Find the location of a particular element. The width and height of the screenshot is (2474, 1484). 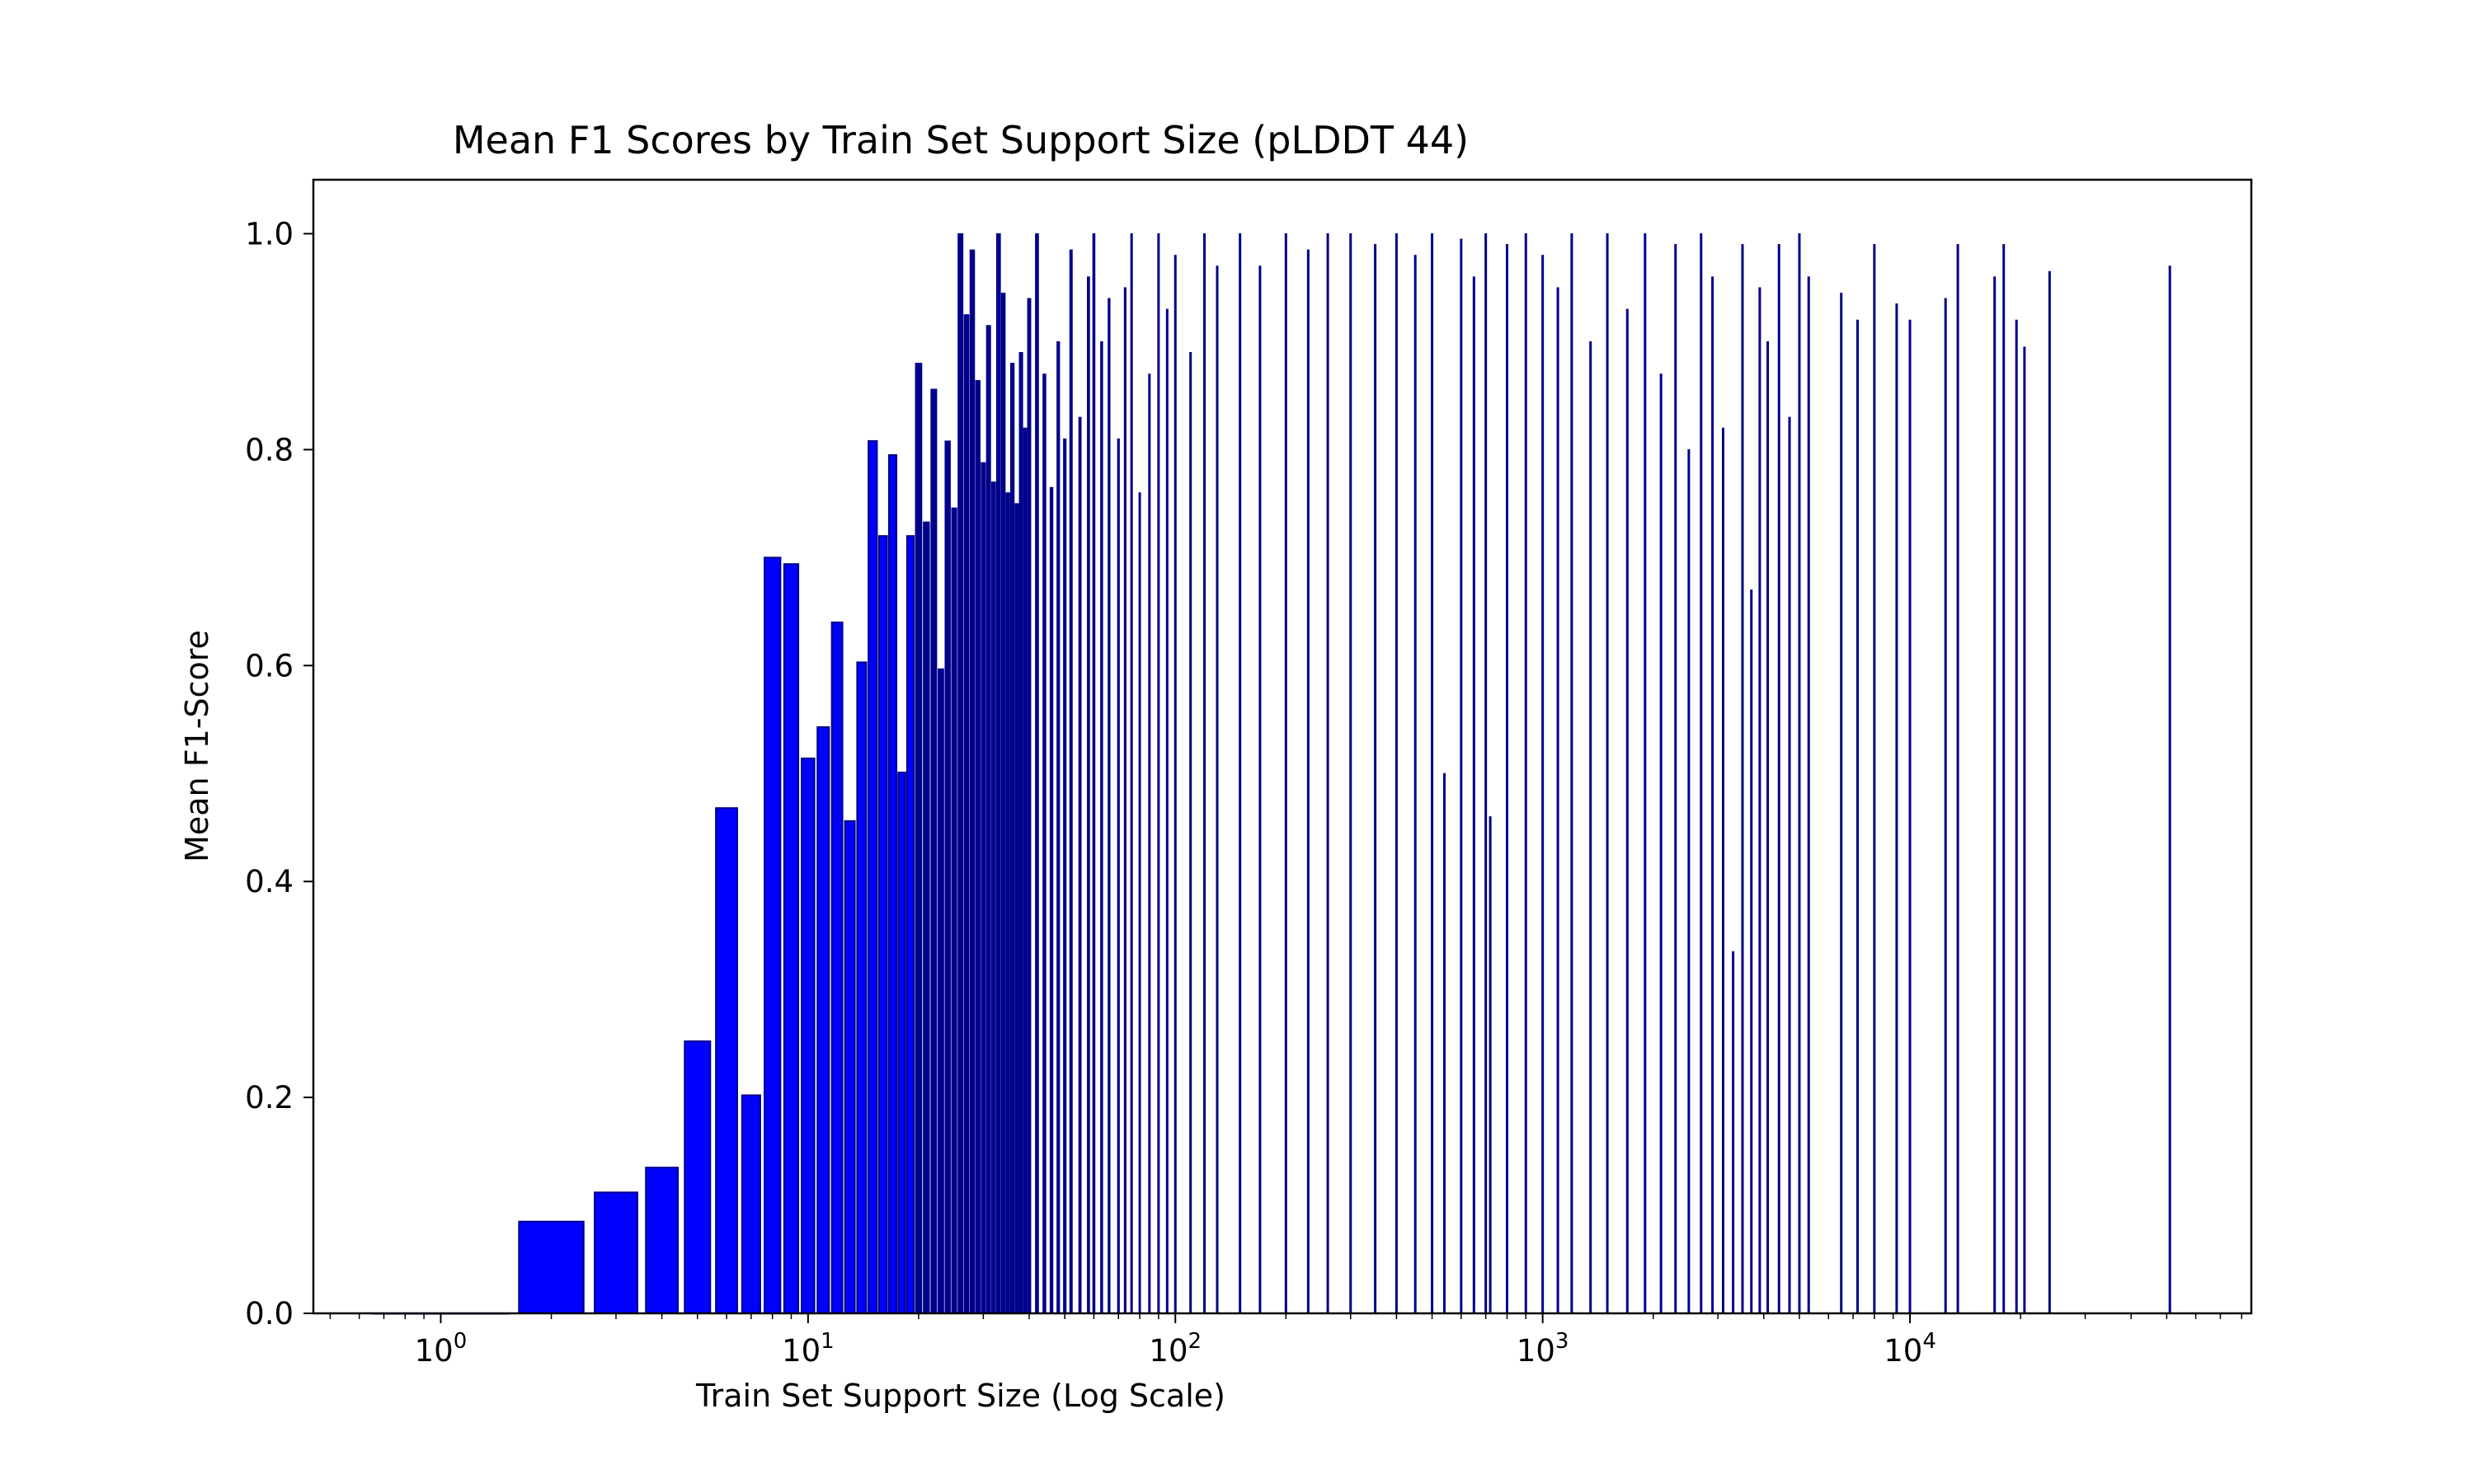

y-tick-label: 0.8 is located at coordinates (269, 449).